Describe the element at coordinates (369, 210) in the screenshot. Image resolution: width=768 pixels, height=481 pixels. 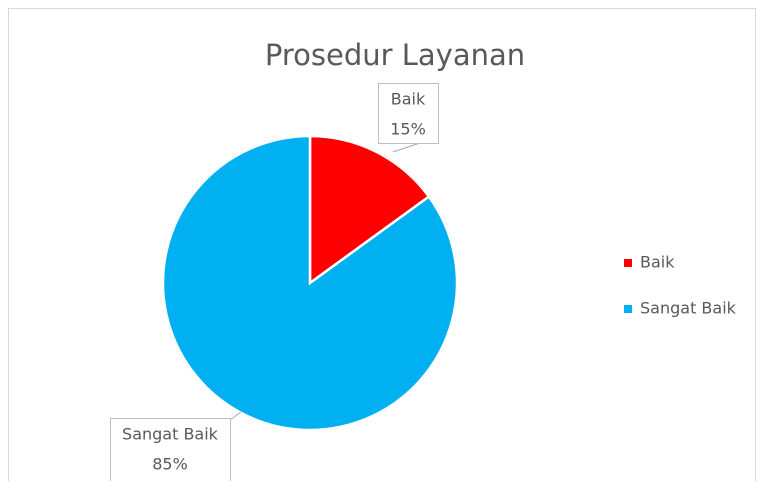
I see `pie-slice` at that location.